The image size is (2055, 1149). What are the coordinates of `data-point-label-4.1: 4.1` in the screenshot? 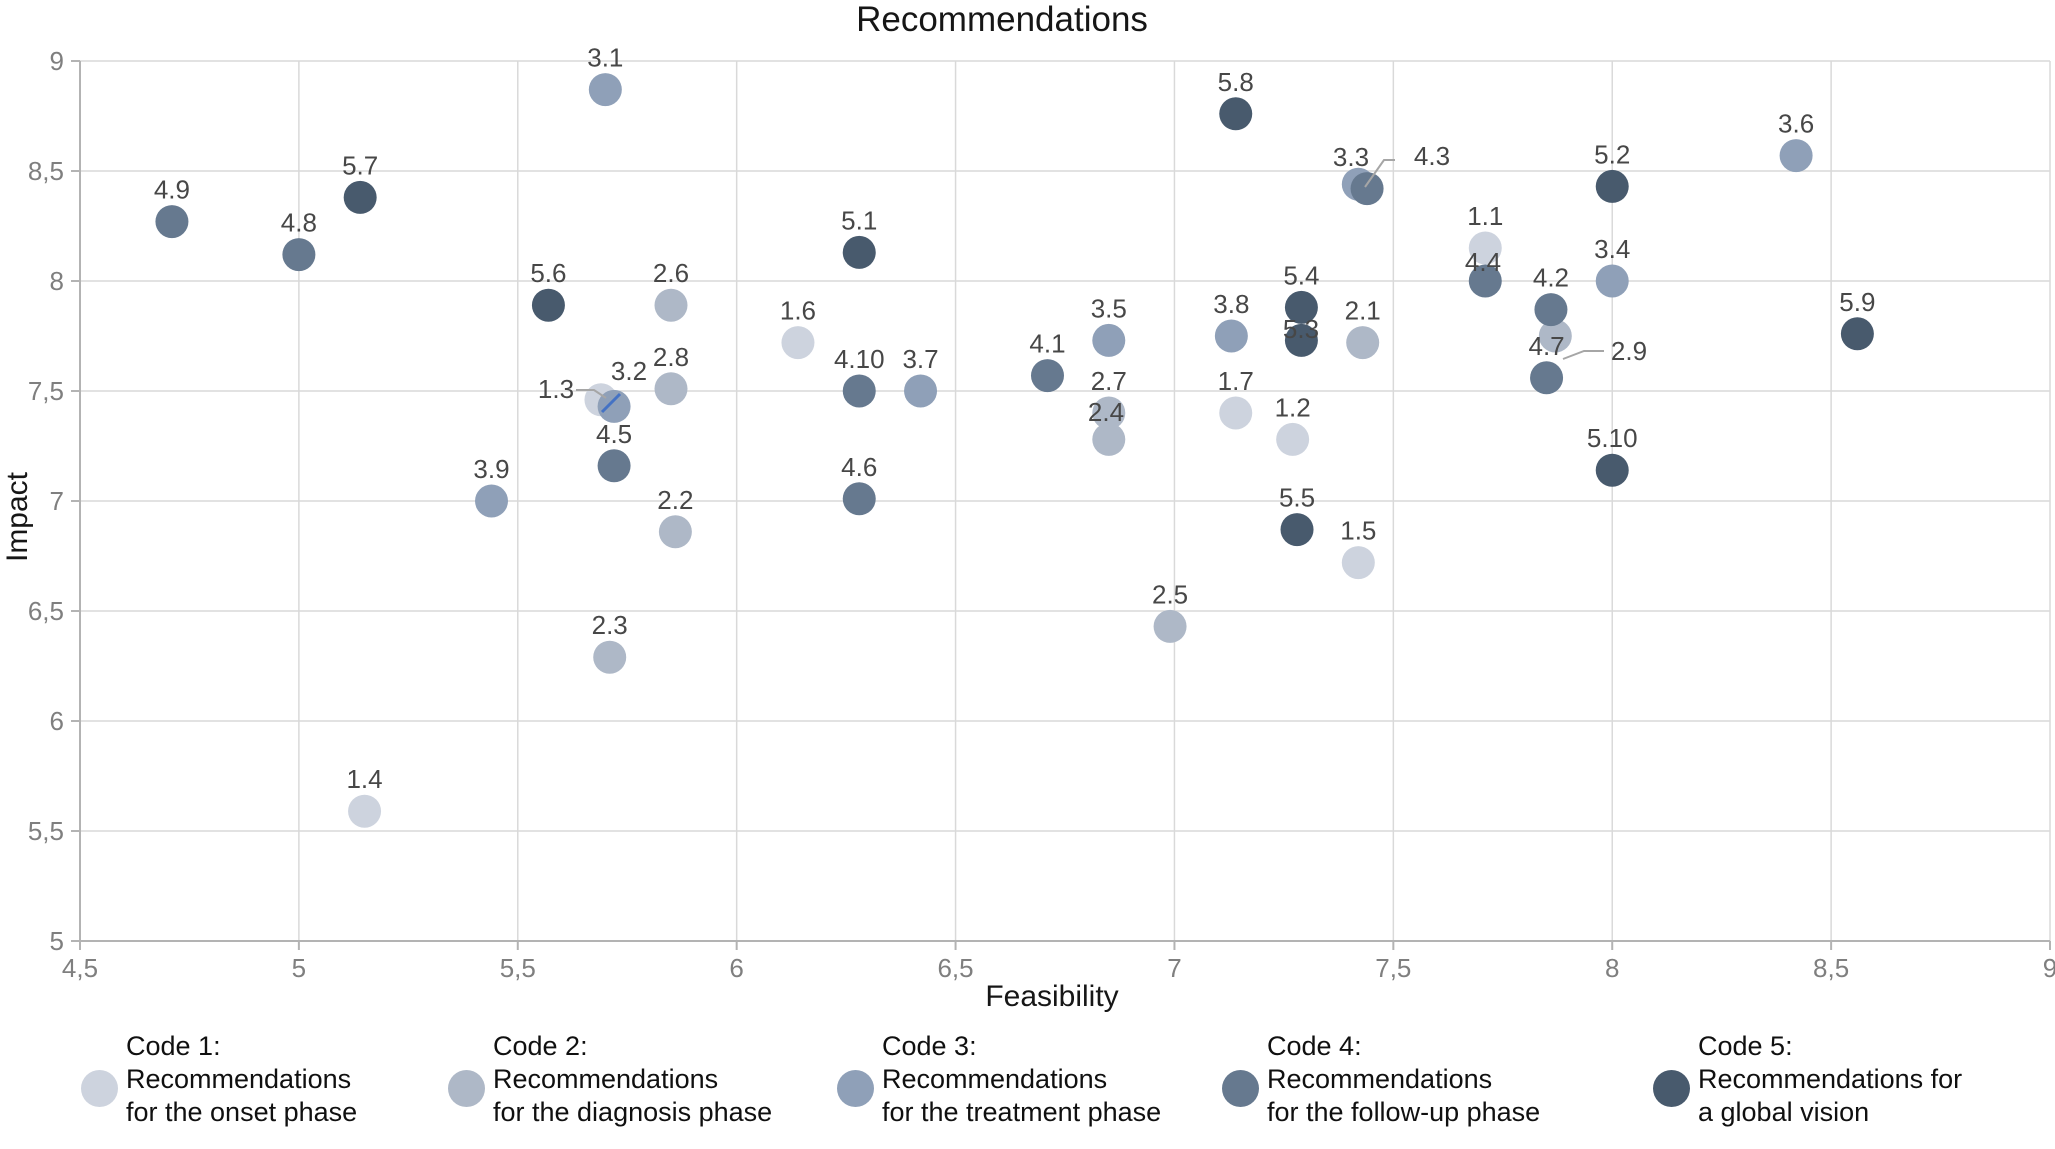 It's located at (1047, 344).